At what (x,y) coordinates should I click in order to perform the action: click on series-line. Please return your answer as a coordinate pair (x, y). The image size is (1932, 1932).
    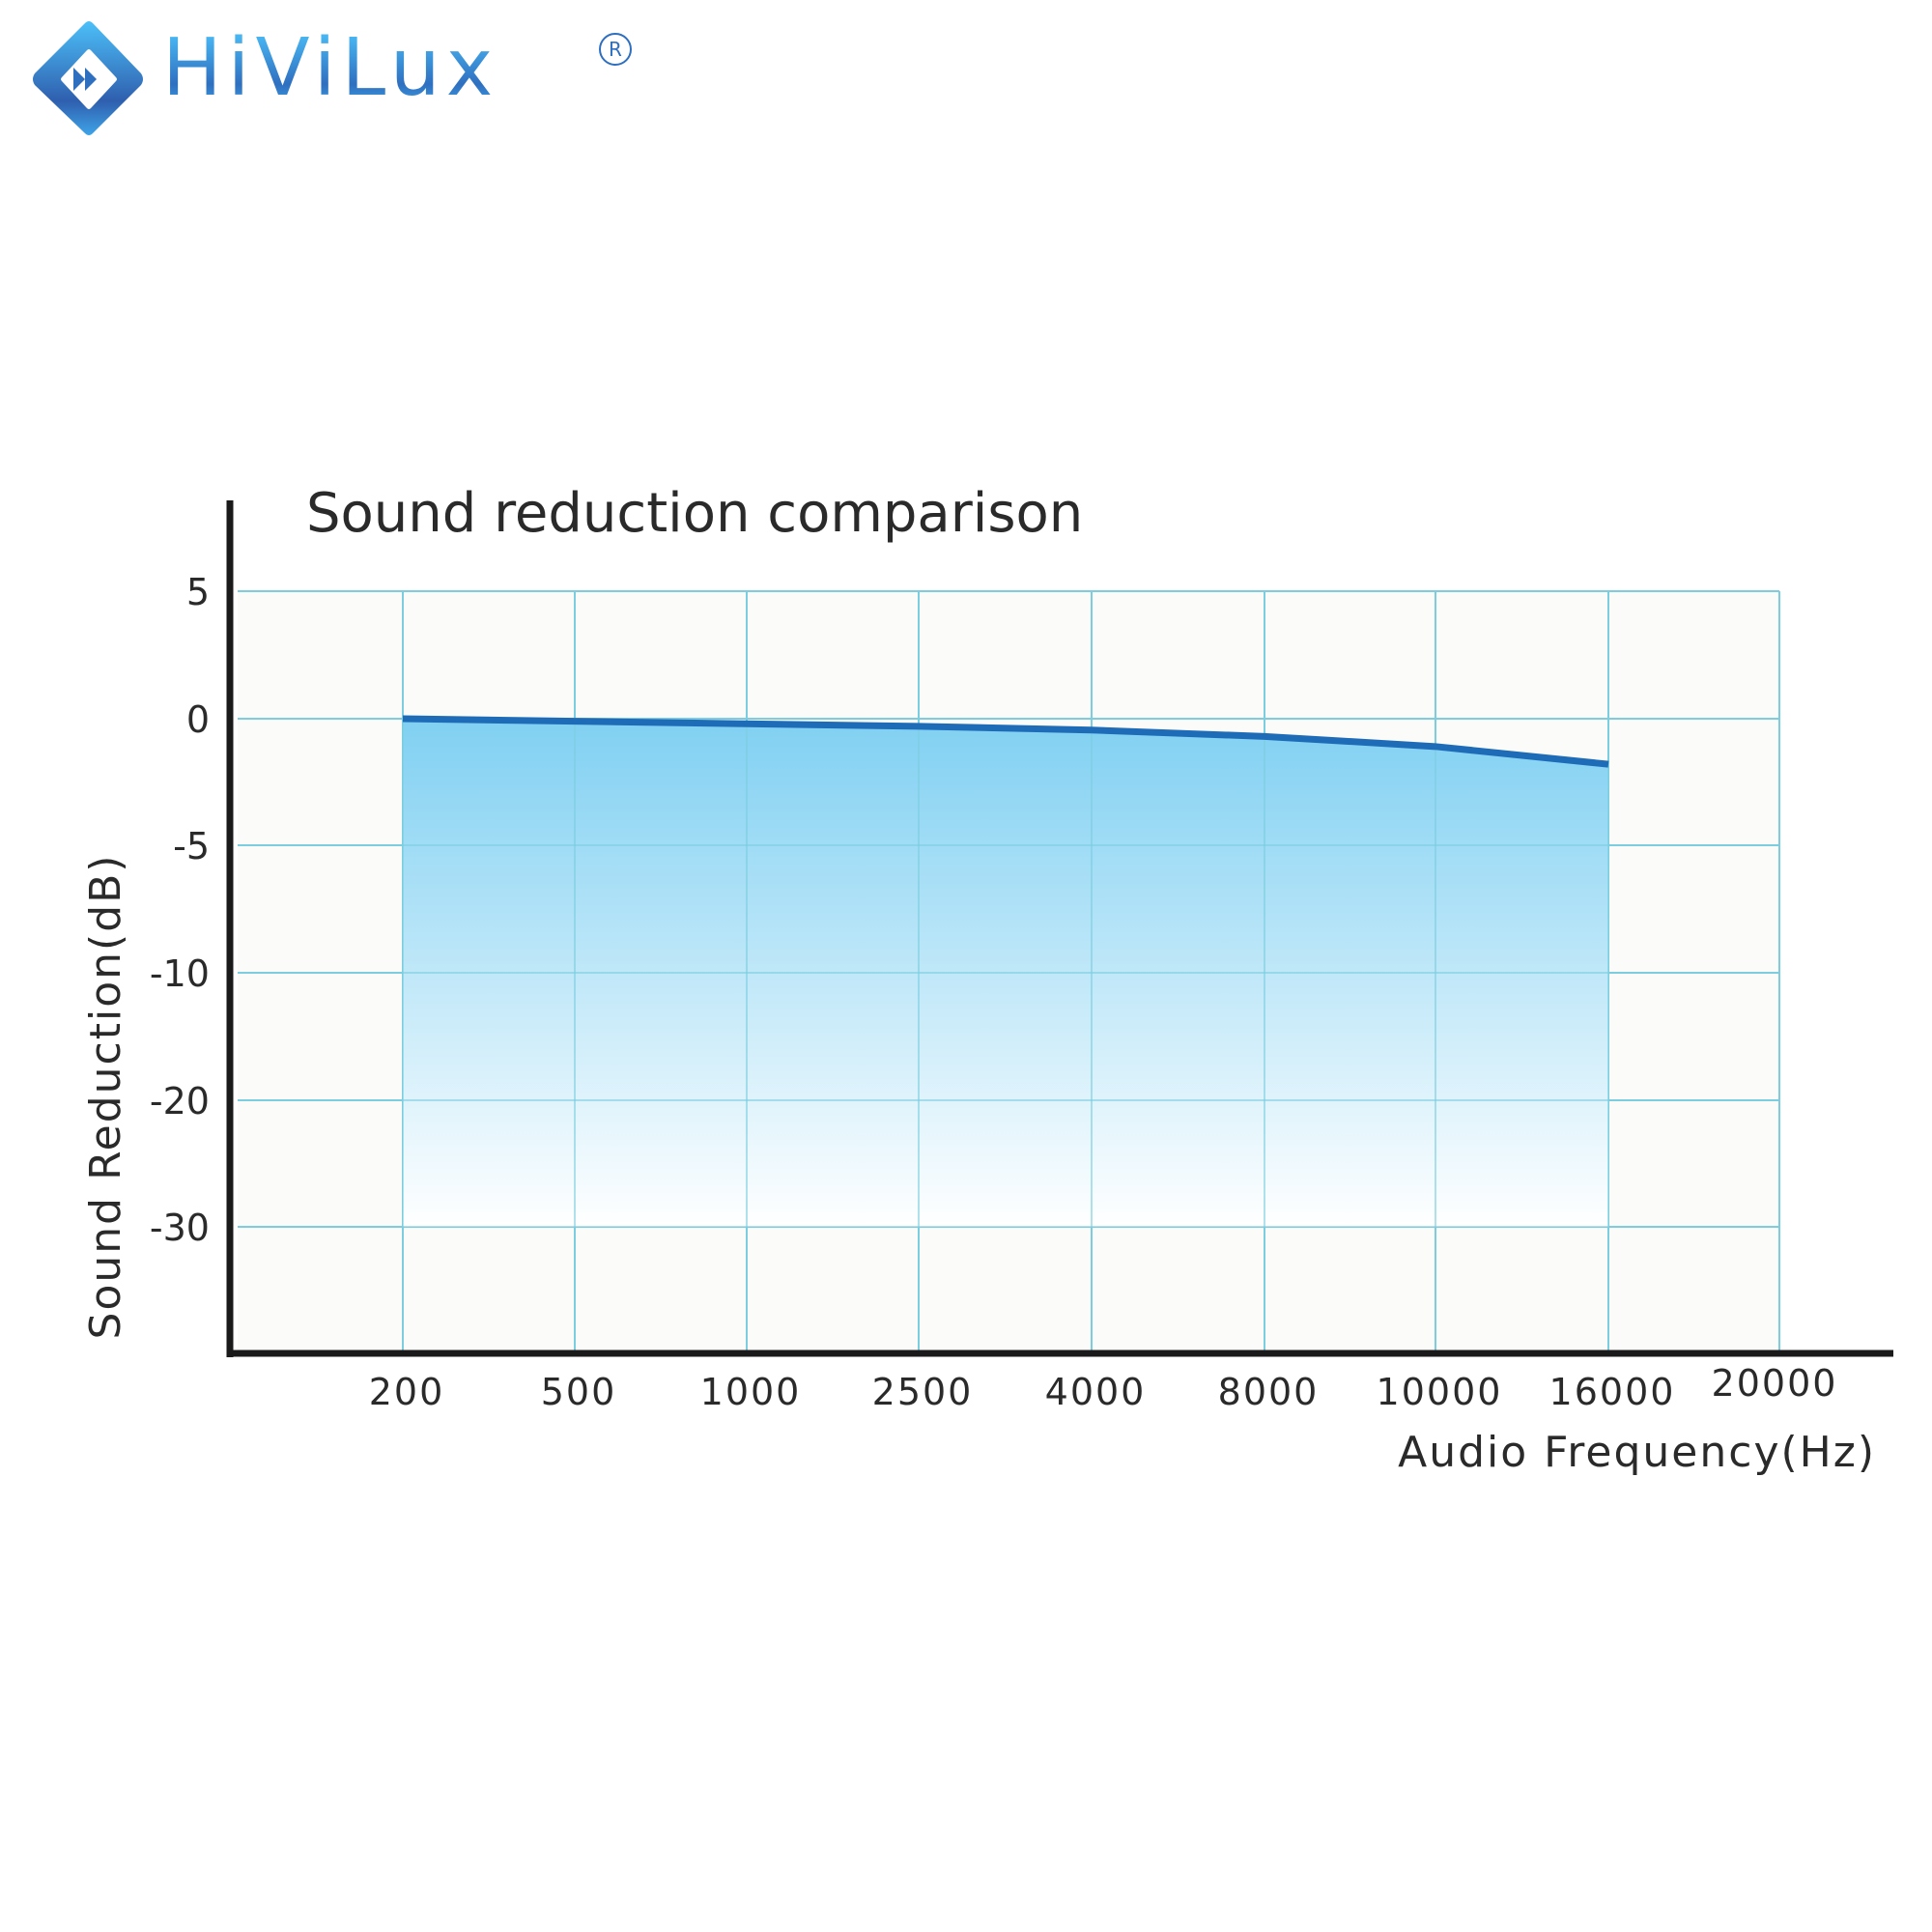
    Looking at the image, I should click on (1005, 741).